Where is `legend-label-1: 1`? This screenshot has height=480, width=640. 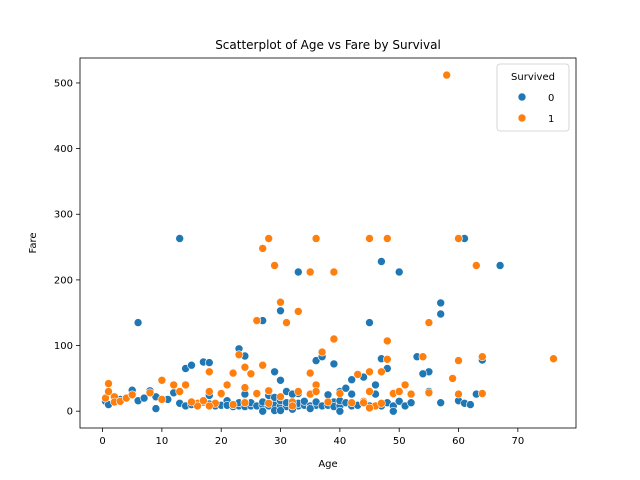 legend-label-1: 1 is located at coordinates (551, 119).